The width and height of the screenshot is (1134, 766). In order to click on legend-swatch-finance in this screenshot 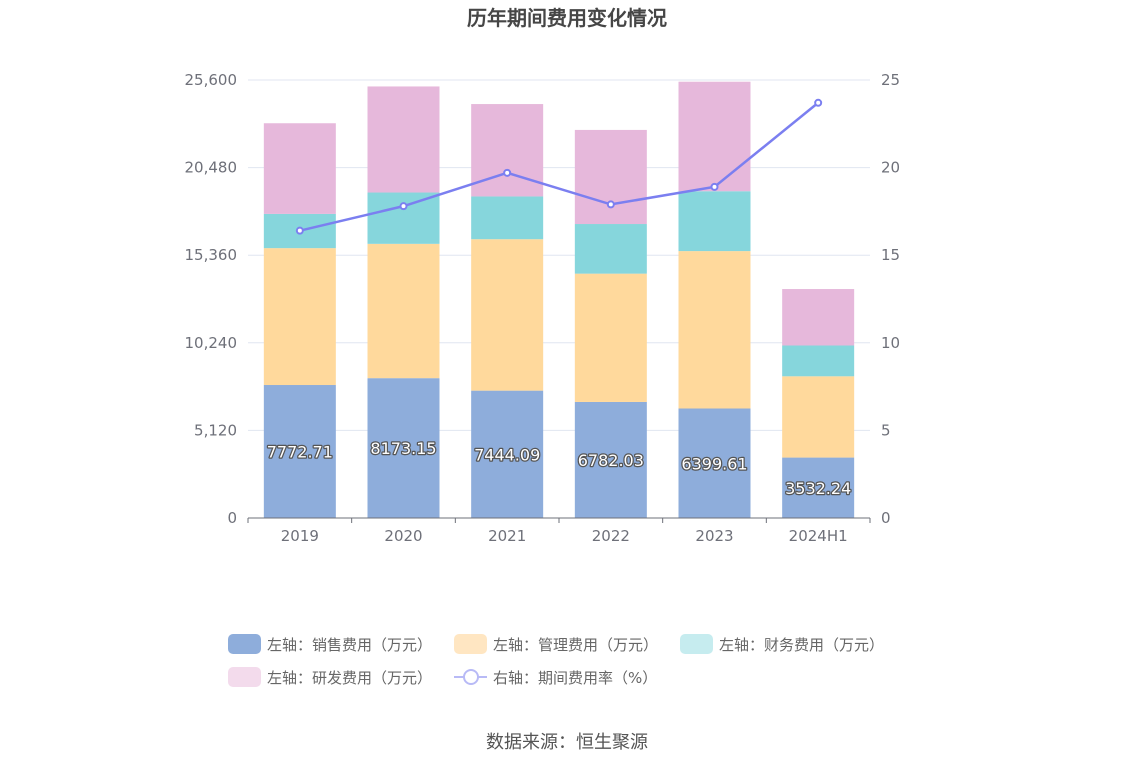, I will do `click(697, 644)`.